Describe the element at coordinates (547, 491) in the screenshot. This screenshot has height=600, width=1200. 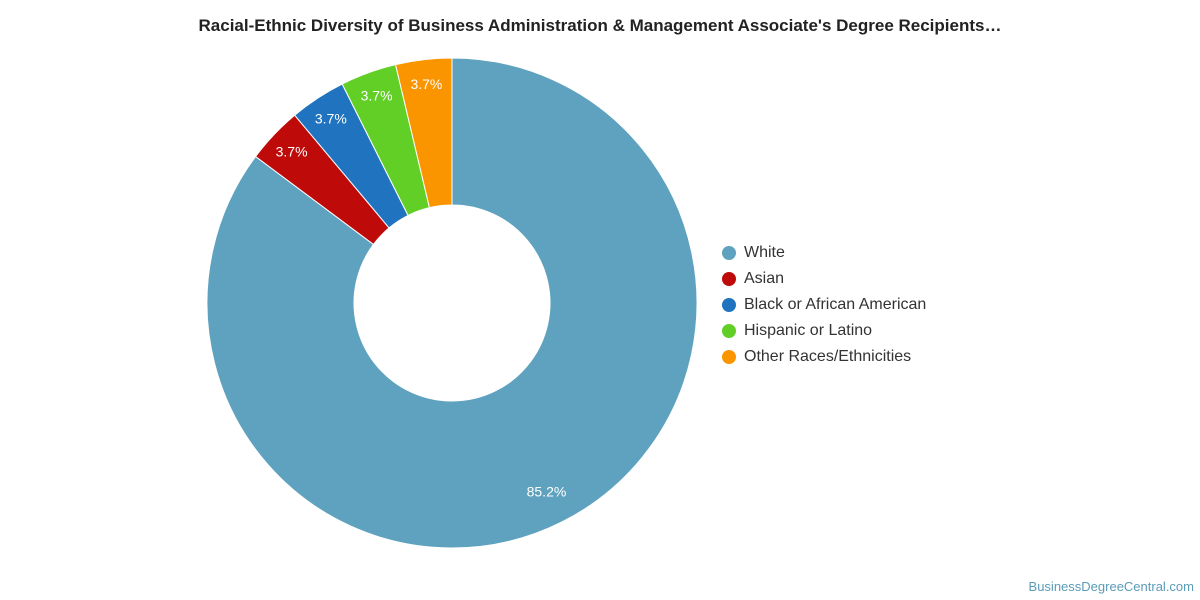
I see `slice-label: 85.2%` at that location.